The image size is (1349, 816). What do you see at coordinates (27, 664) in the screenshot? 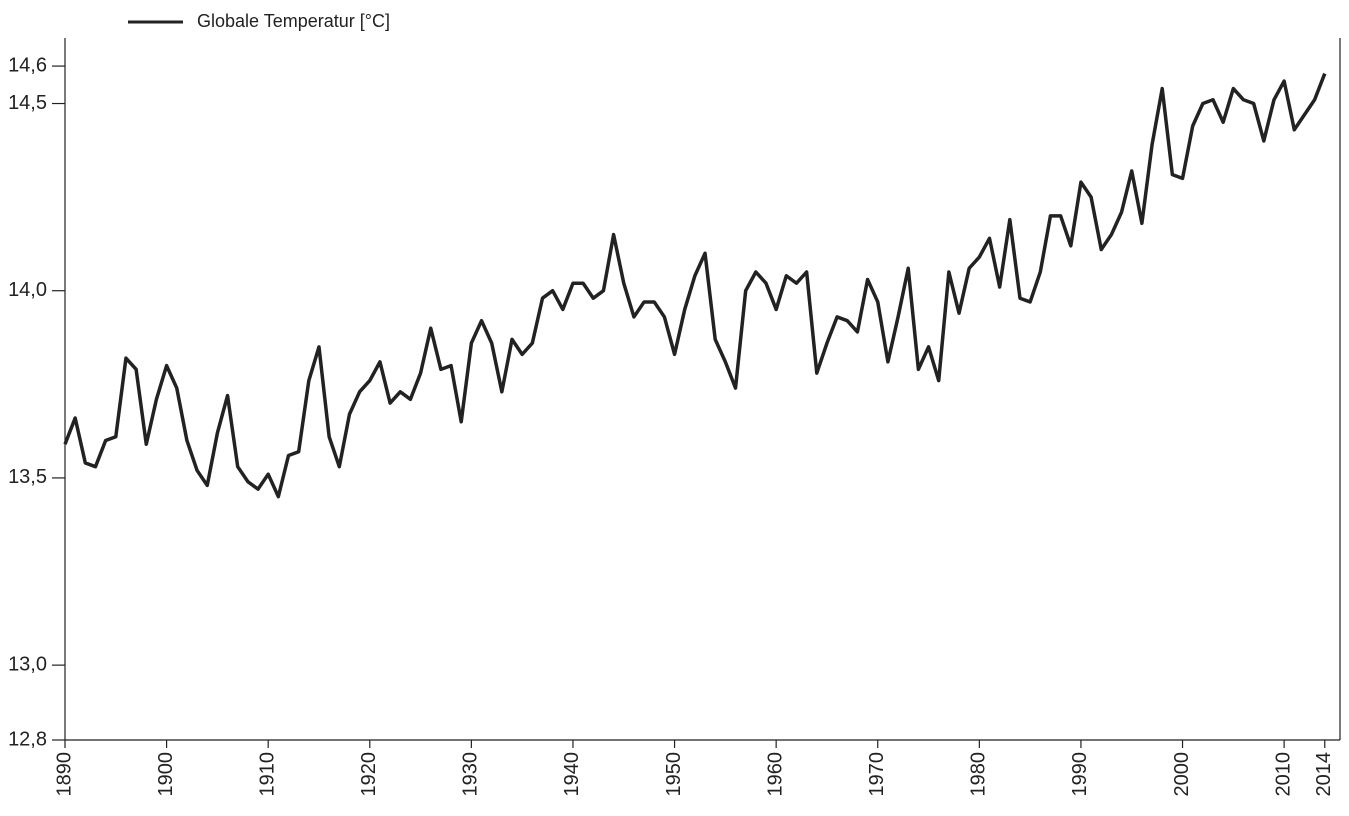
I see `y-tick-label: 13,0` at bounding box center [27, 664].